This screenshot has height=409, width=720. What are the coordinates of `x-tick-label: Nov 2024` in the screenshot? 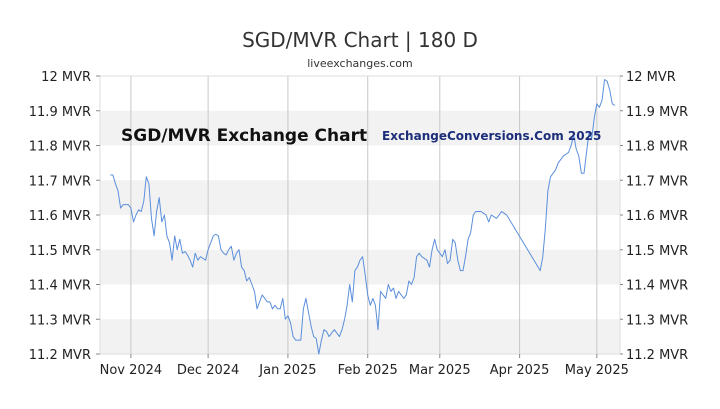 It's located at (131, 370).